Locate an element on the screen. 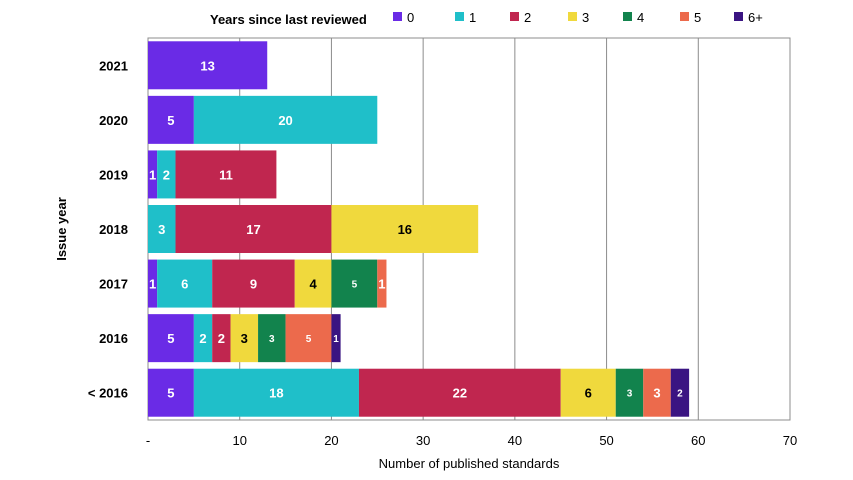  category-label: 2021 is located at coordinates (113, 65).